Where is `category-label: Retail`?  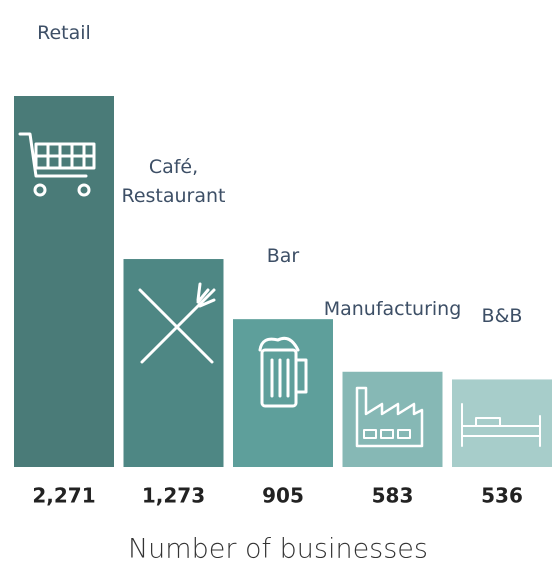 category-label: Retail is located at coordinates (64, 33).